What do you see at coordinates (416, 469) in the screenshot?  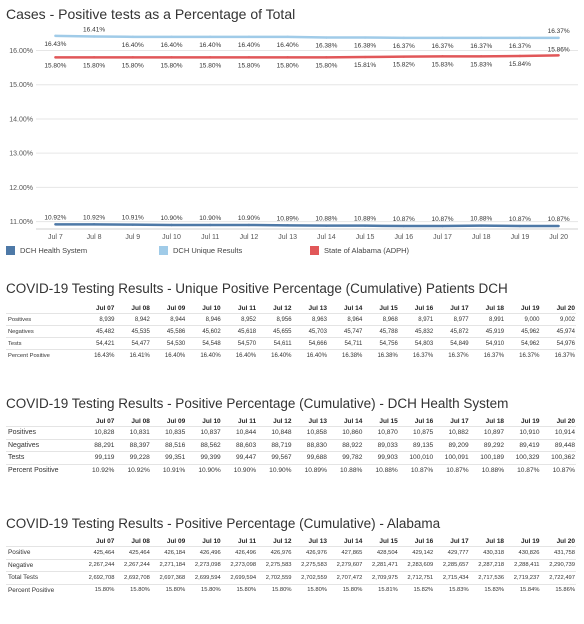 I see `table-cell: 10.87%` at bounding box center [416, 469].